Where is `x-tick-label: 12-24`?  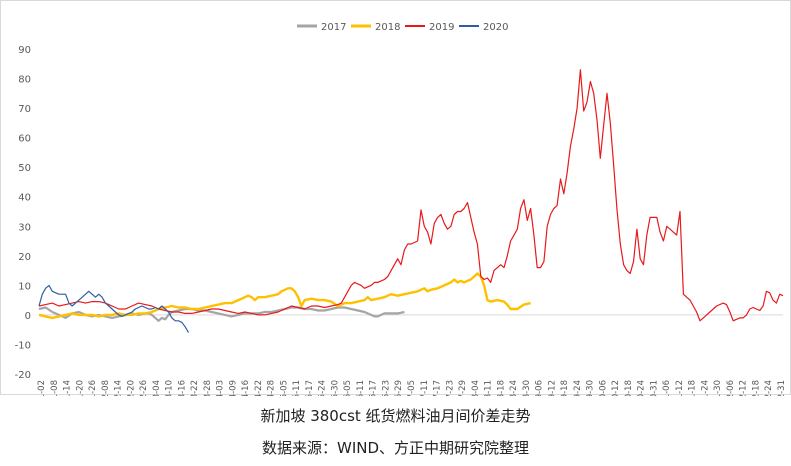
x-tick-label: 12-24 is located at coordinates (769, 388).